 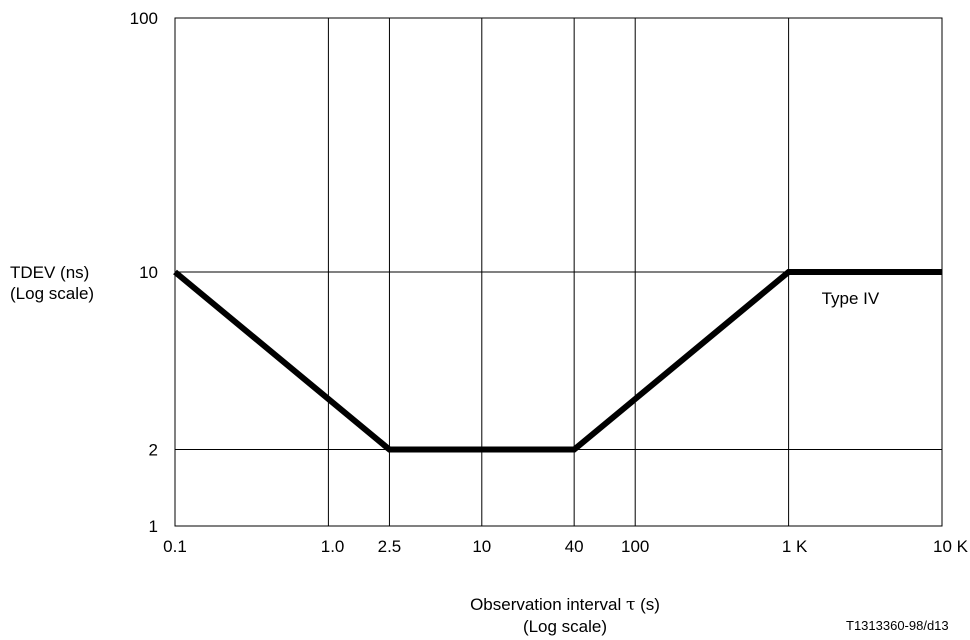 What do you see at coordinates (647, 604) in the screenshot?
I see `x-axis-title-suffix: (s)` at bounding box center [647, 604].